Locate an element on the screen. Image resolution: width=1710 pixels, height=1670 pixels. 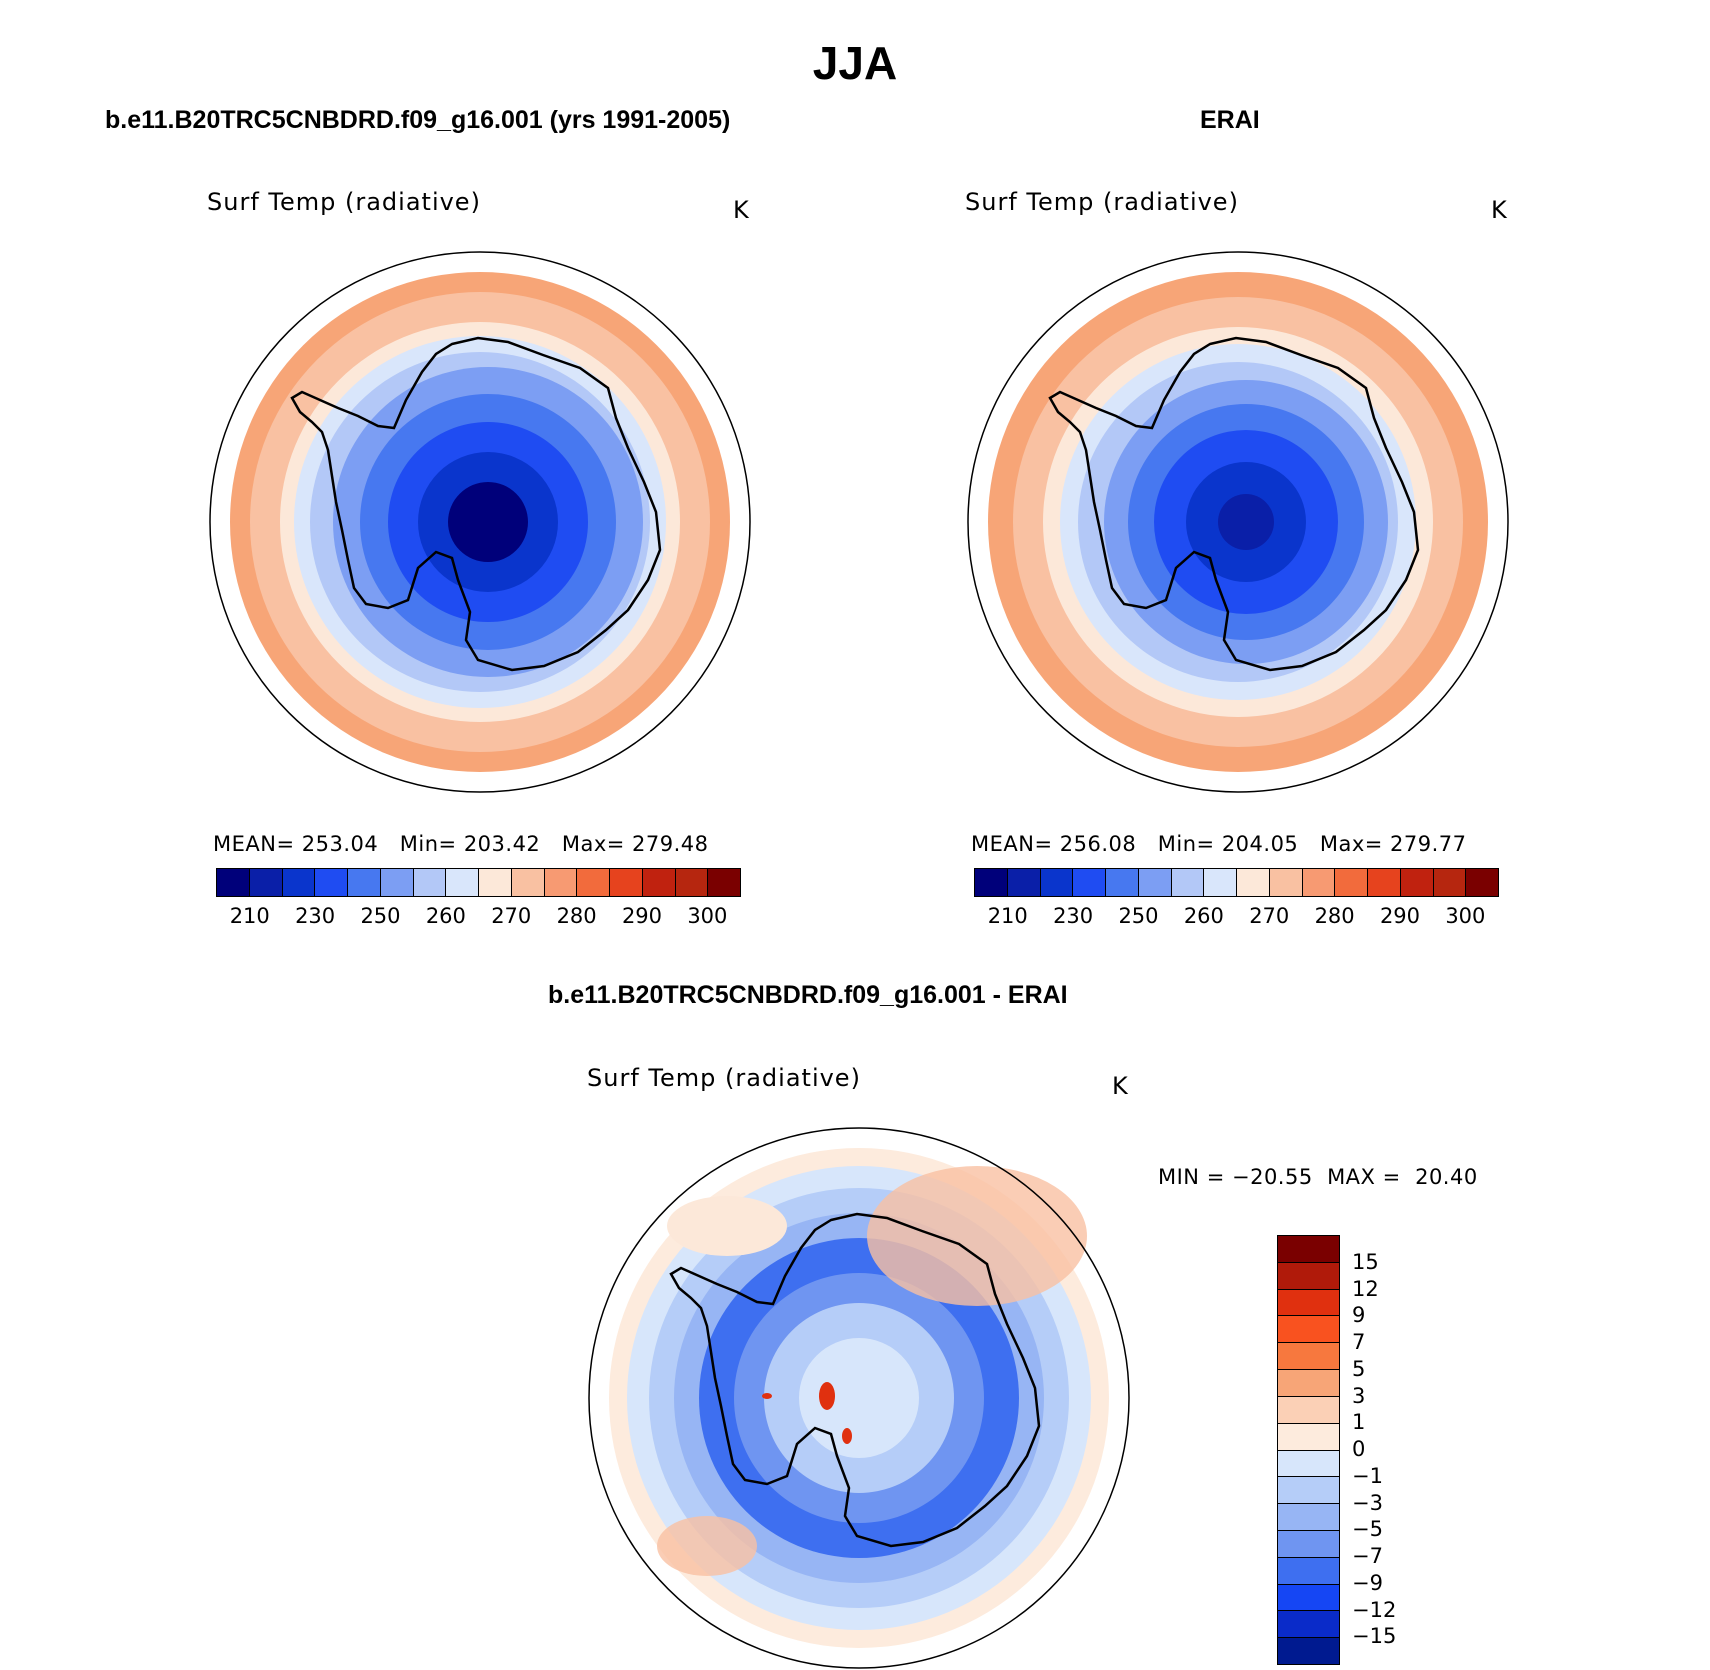
panel-obs-colorbar is located at coordinates (1236, 882).